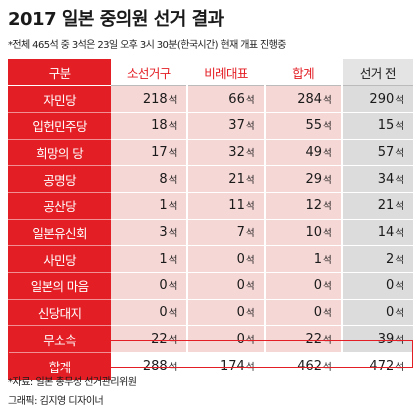 This screenshot has width=420, height=413. I want to click on district-seats-value: 3, so click(163, 232).